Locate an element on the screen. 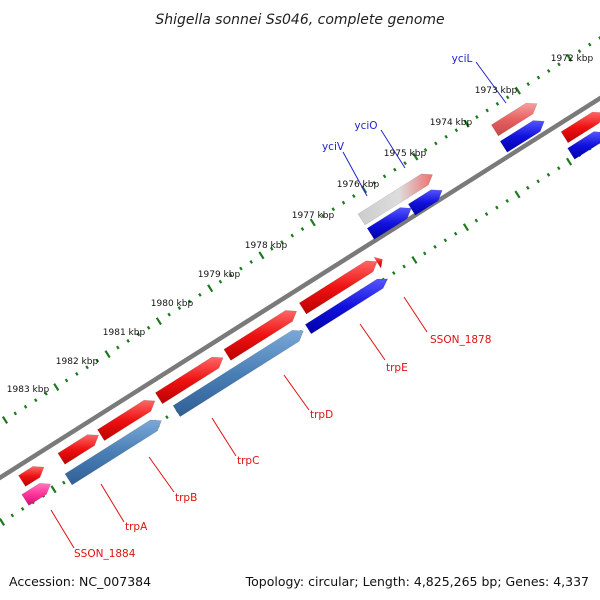  feature-ycil is located at coordinates (514, 119).